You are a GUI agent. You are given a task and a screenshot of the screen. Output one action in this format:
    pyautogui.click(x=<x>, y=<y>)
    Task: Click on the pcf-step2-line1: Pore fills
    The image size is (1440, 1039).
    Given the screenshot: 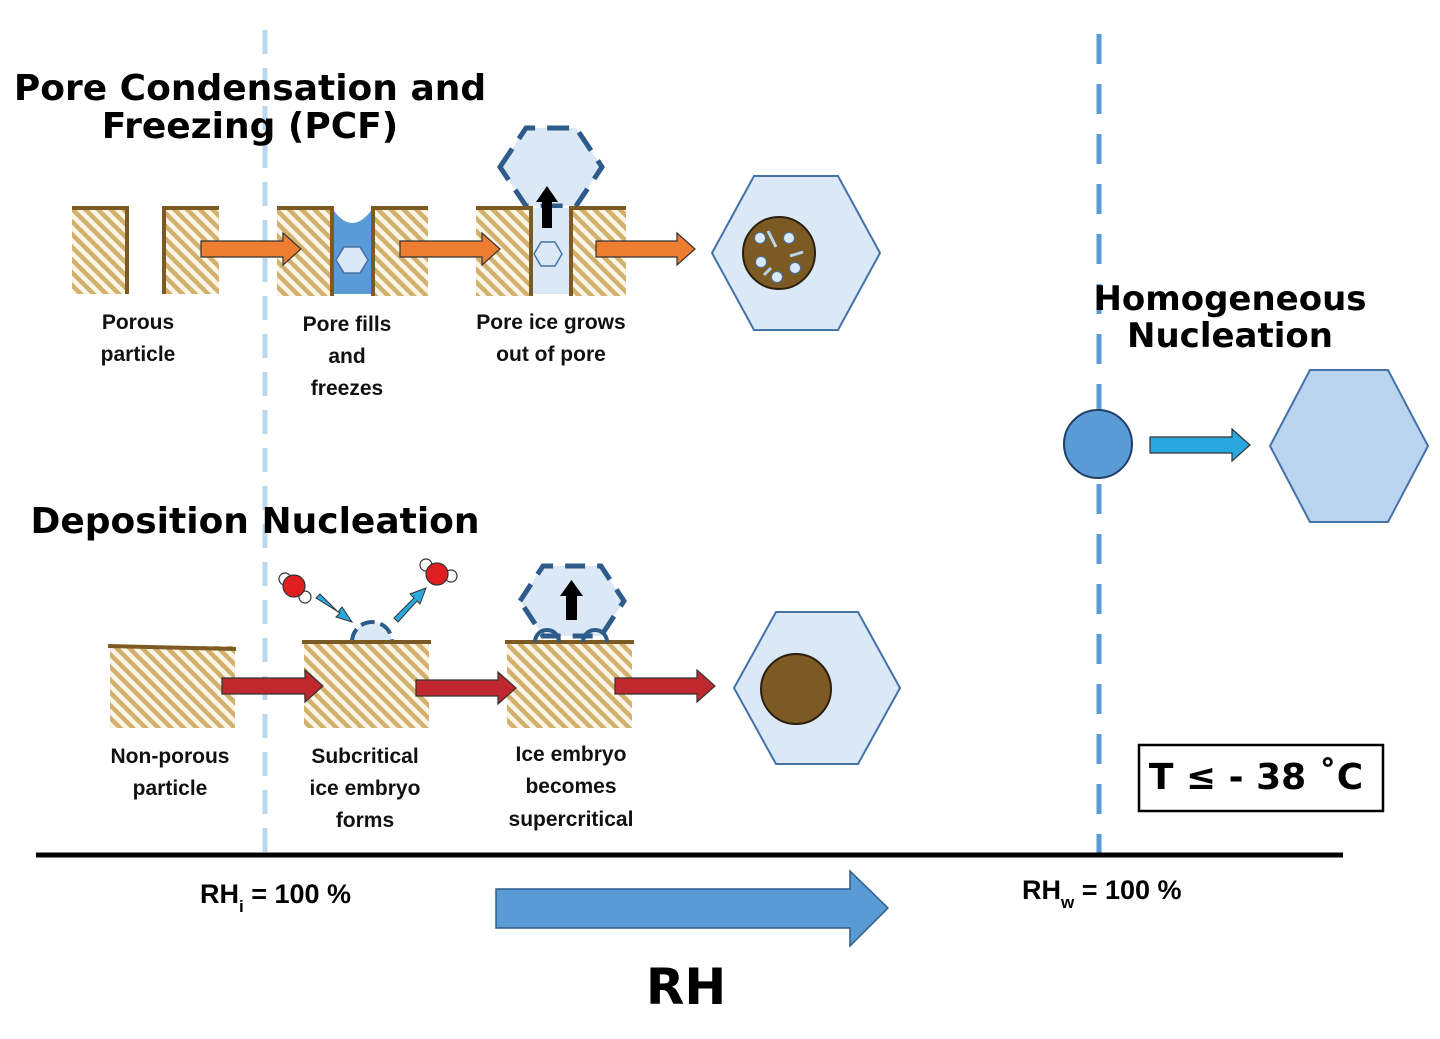 What is the action you would take?
    pyautogui.click(x=347, y=324)
    